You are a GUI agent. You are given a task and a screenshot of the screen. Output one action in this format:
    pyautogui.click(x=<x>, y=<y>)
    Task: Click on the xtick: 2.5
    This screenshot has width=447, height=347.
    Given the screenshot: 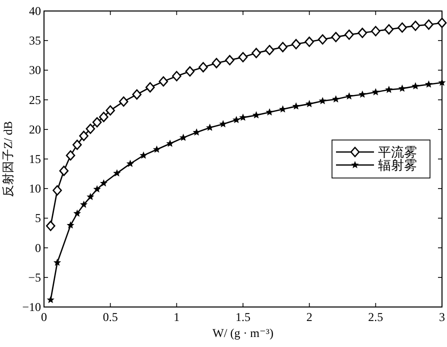 What is the action you would take?
    pyautogui.click(x=376, y=317)
    